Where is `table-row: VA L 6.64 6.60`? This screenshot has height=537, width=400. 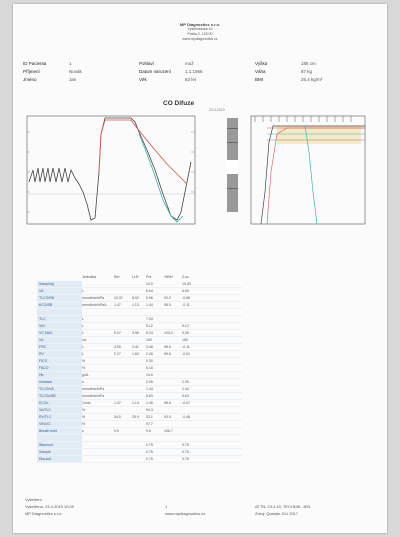
table-row: VA L 6.64 6.60 is located at coordinates (139, 291).